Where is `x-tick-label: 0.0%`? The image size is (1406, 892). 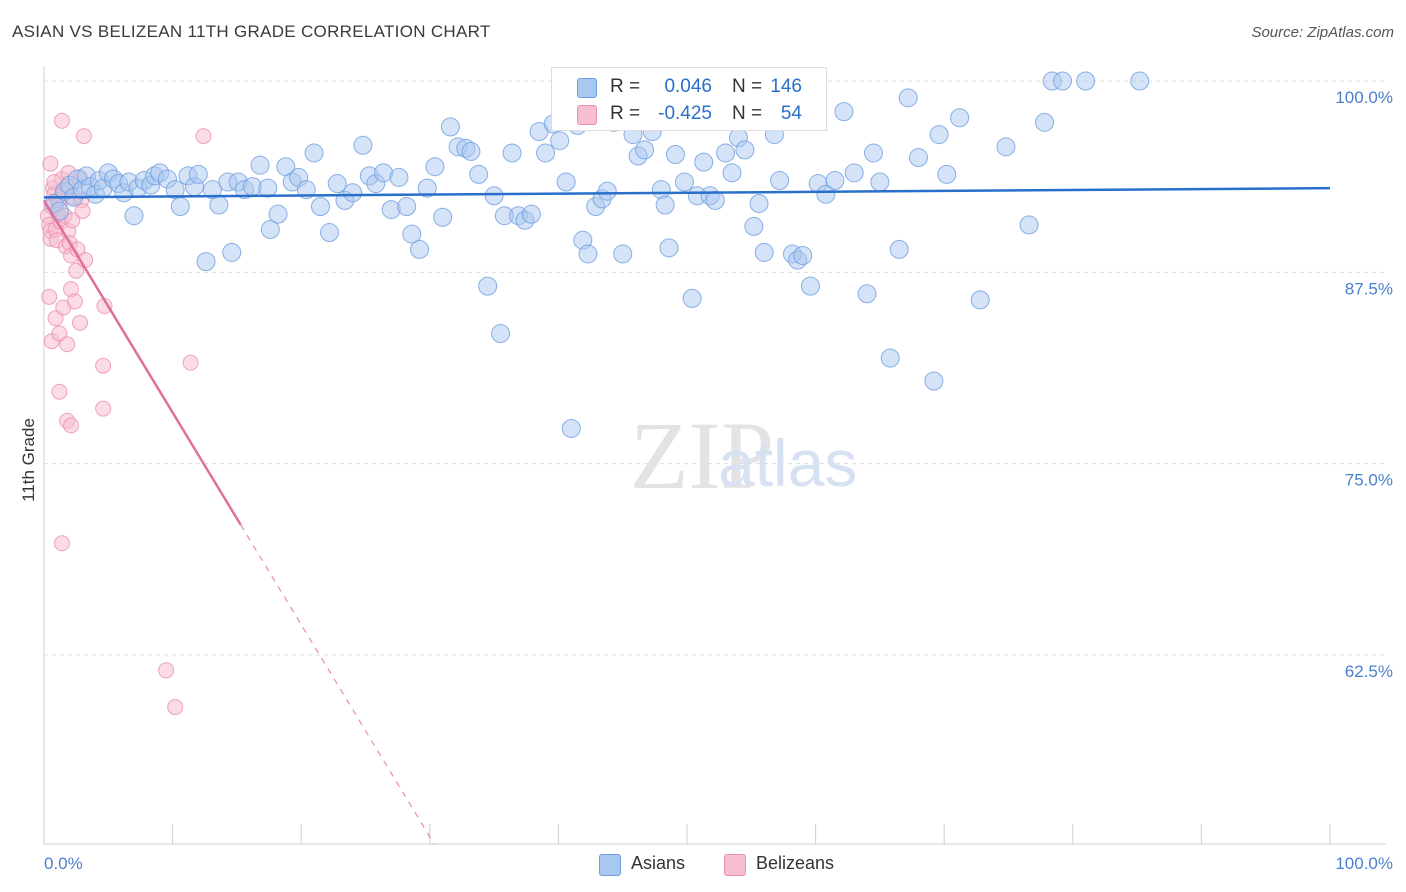
x-tick-label: 0.0% is located at coordinates (63, 863).